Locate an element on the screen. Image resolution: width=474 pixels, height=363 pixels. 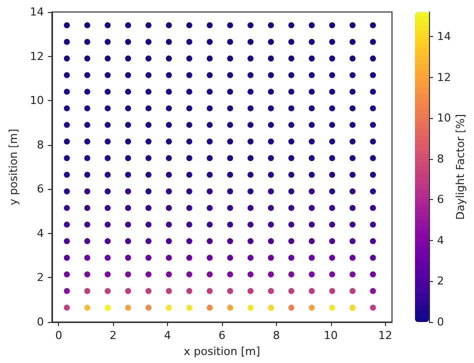
x-tick-label: 4 is located at coordinates (168, 335).